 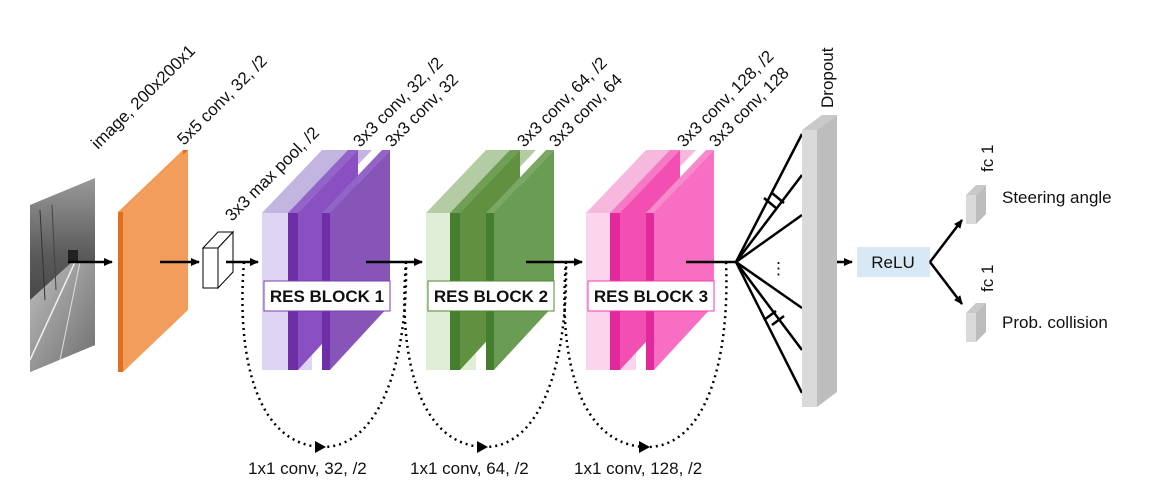 I want to click on dropout-label: Dropout, so click(x=827, y=77).